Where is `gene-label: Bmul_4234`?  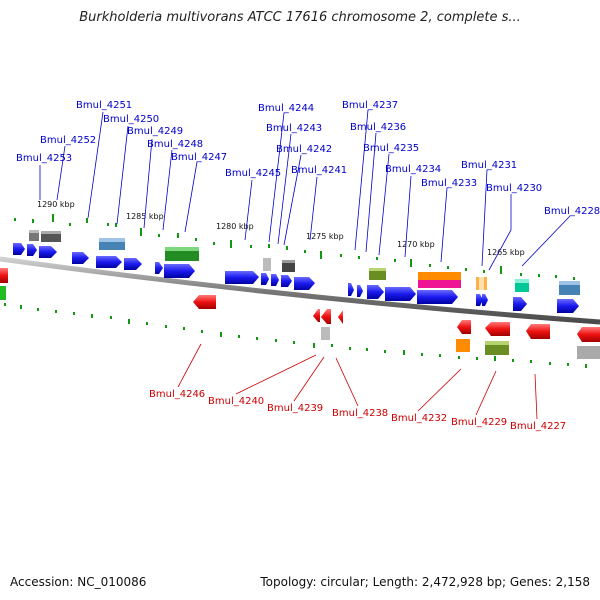 gene-label: Bmul_4234 is located at coordinates (413, 169).